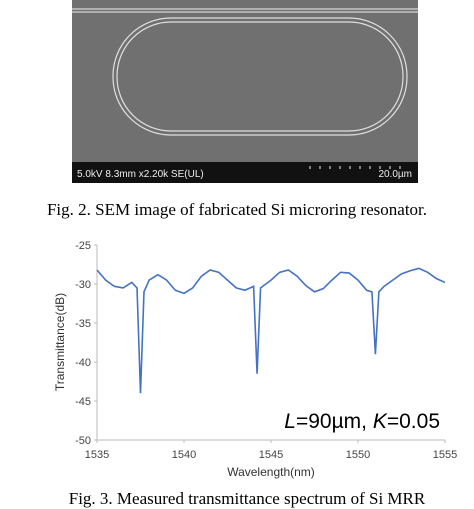 The image size is (474, 509). Describe the element at coordinates (445, 455) in the screenshot. I see `x-tick-label: 1555` at that location.